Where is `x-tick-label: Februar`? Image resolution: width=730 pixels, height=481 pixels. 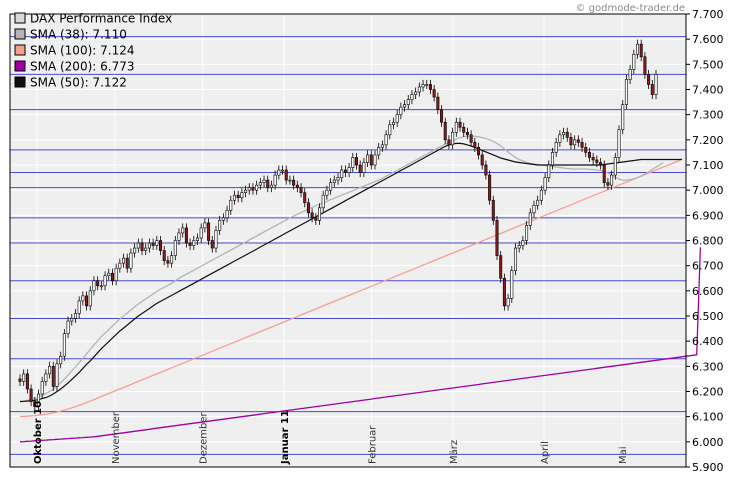 x-tick-label: Februar is located at coordinates (373, 444).